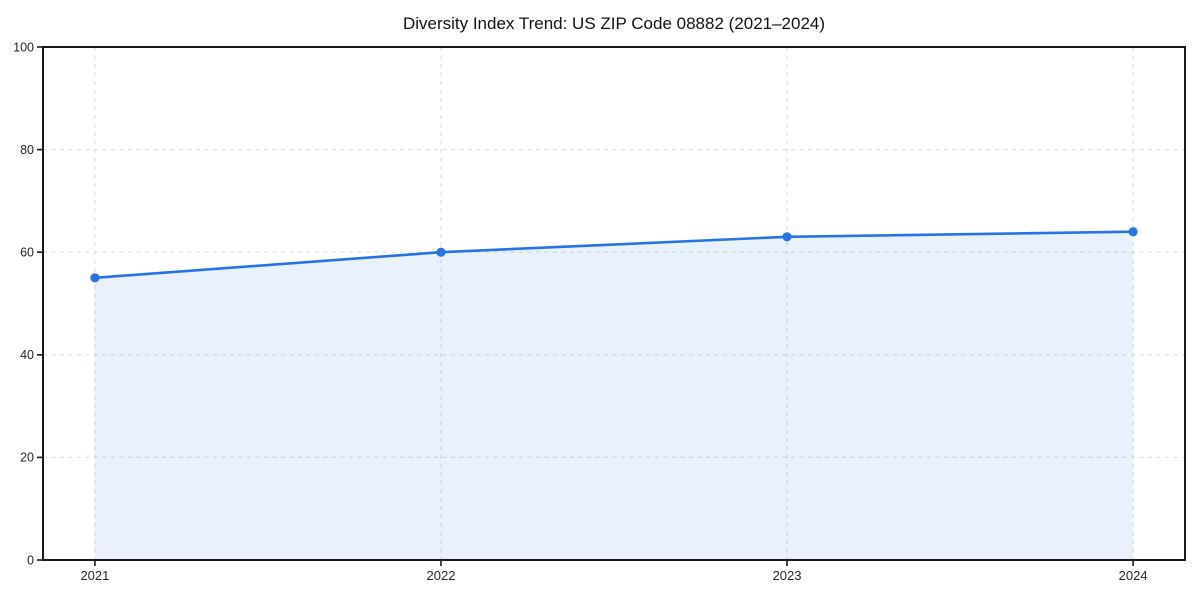  Describe the element at coordinates (27, 355) in the screenshot. I see `y-tick-label: 40` at that location.